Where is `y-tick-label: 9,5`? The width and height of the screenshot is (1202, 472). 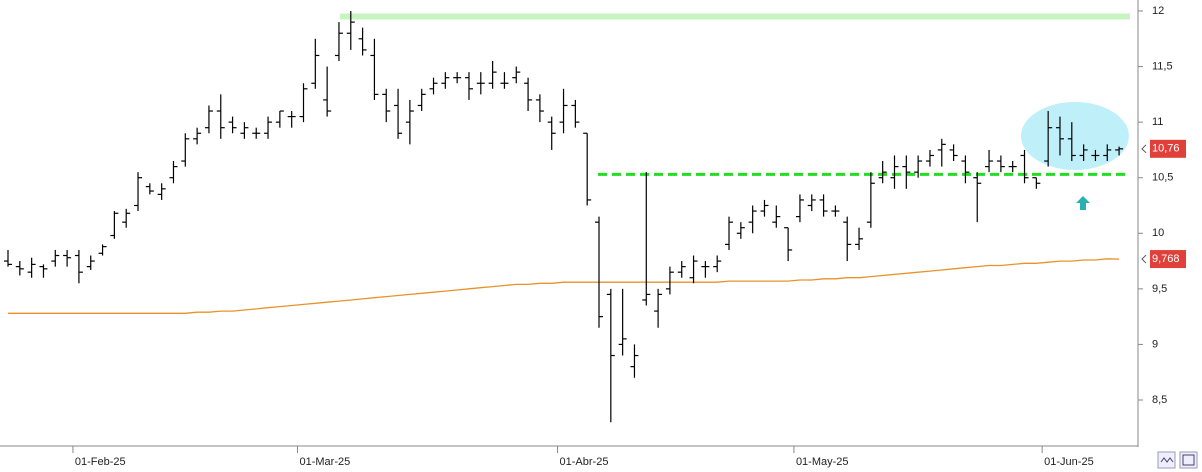 y-tick-label: 9,5 is located at coordinates (1159, 289).